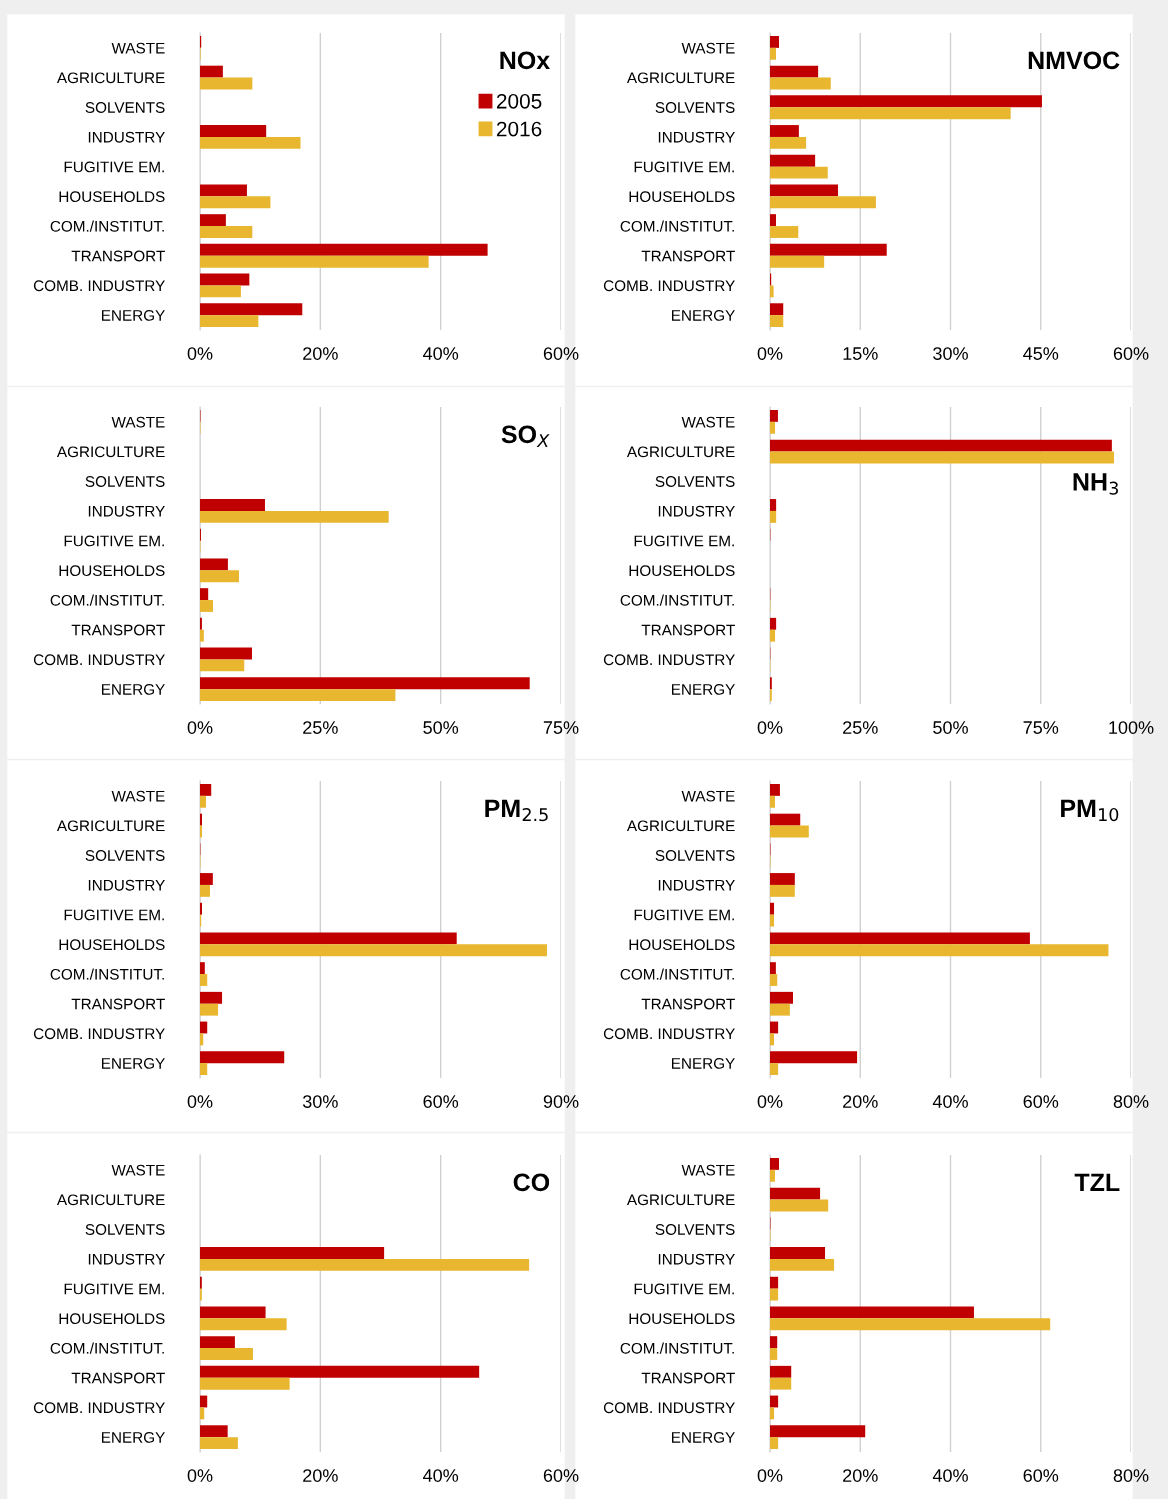 The width and height of the screenshot is (1168, 1499). What do you see at coordinates (525, 436) in the screenshot?
I see `text: SO$_{X}$` at bounding box center [525, 436].